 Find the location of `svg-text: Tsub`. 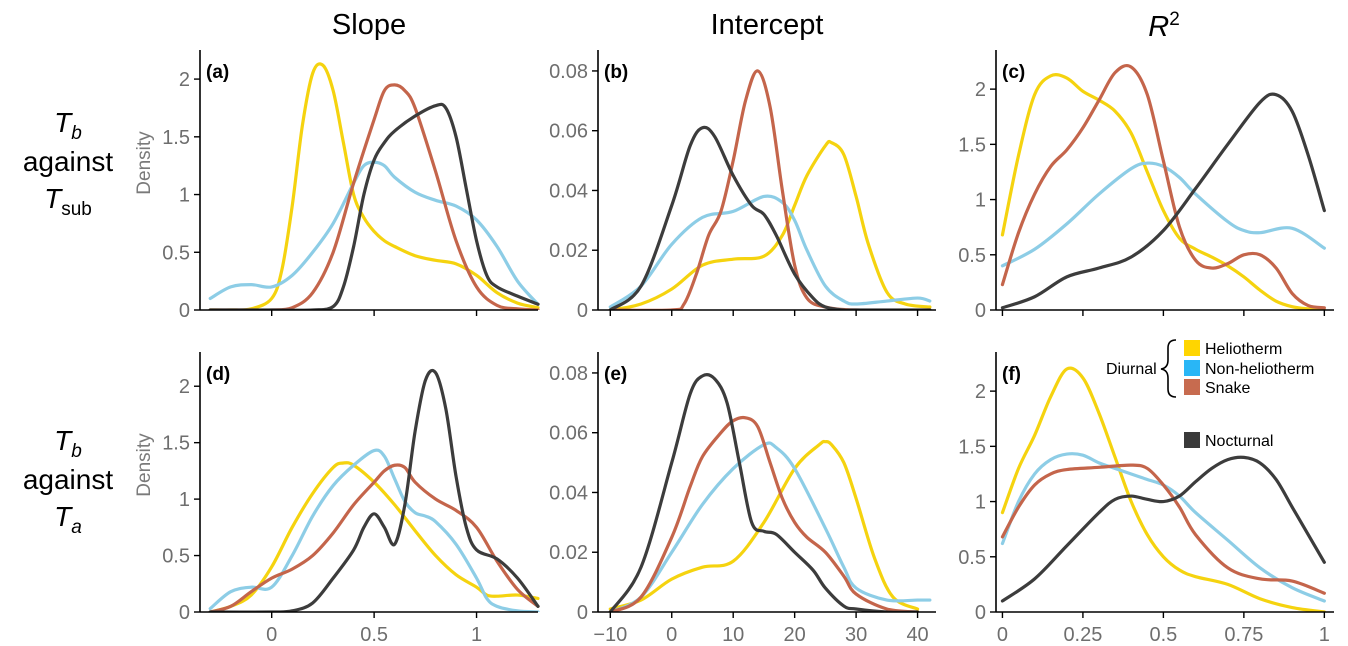

svg-text: Tsub is located at coordinates (68, 201).